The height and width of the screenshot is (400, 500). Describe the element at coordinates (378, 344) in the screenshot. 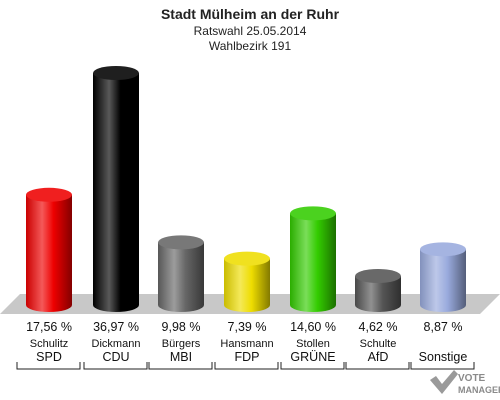

I see `candidate-label-afd: Schulte` at that location.